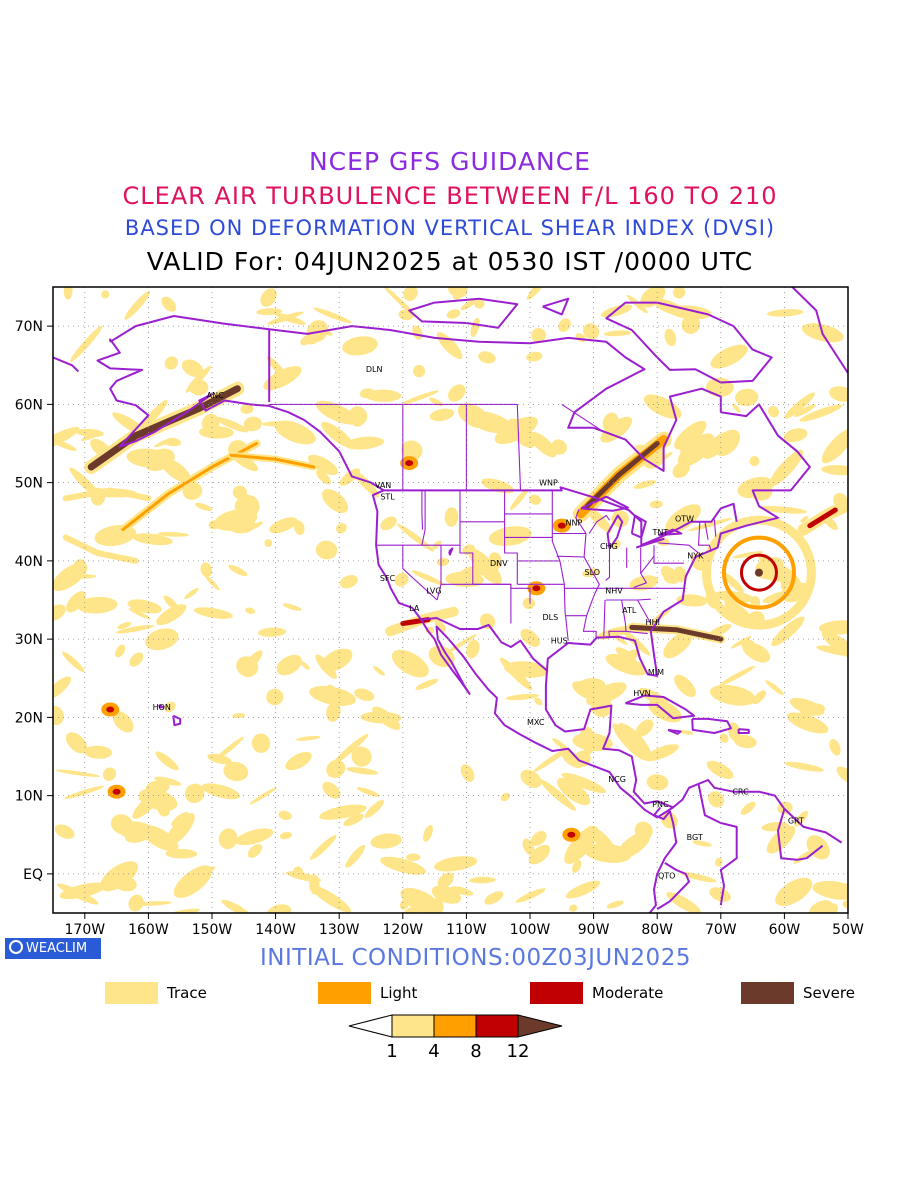 The image size is (900, 1200). I want to click on storm-ring, so click(758, 572).